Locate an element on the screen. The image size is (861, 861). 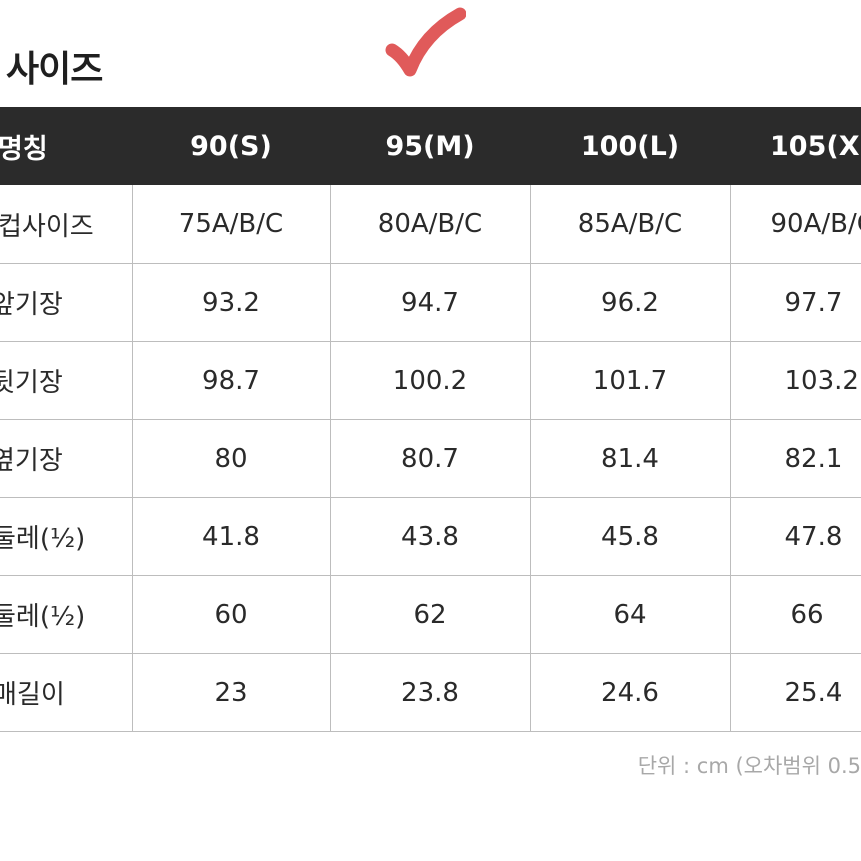
table-cell: 85A/B/C is located at coordinates (630, 224).